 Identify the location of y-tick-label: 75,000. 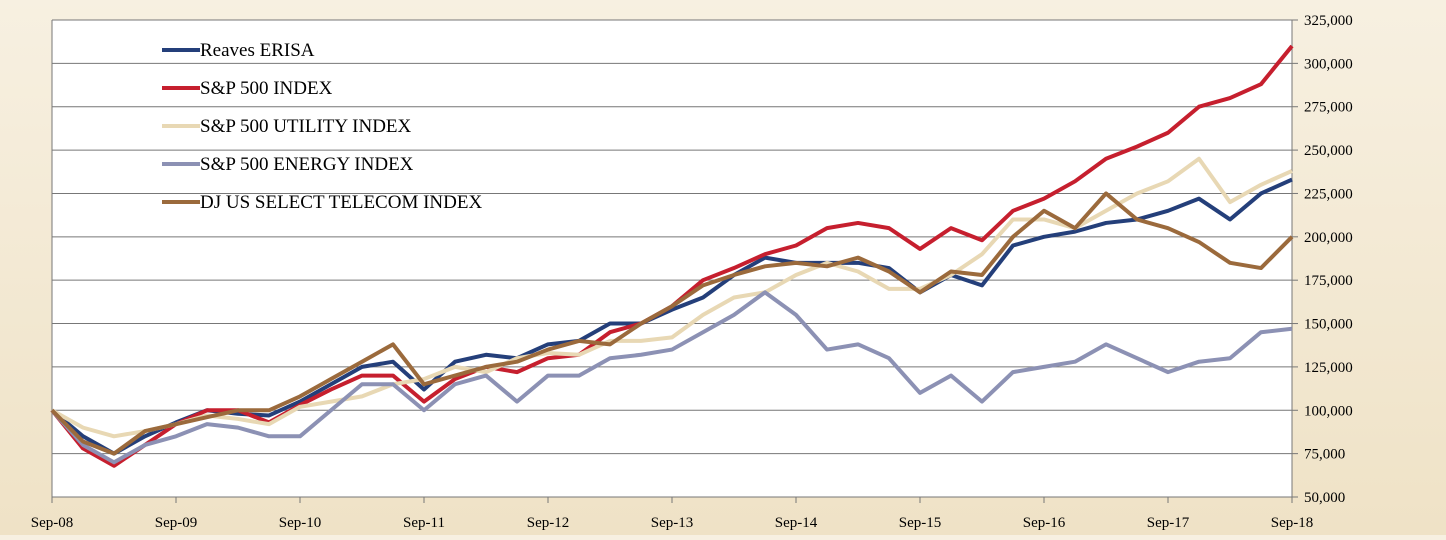
(1324, 455).